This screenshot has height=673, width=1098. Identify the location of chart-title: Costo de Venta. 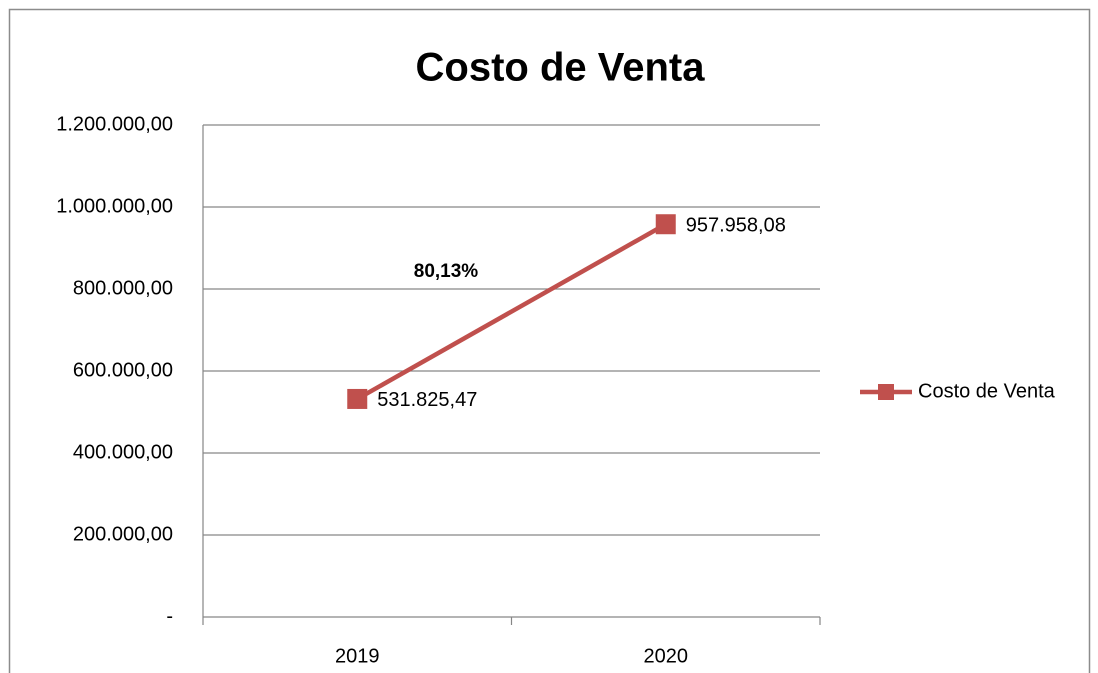
(561, 68).